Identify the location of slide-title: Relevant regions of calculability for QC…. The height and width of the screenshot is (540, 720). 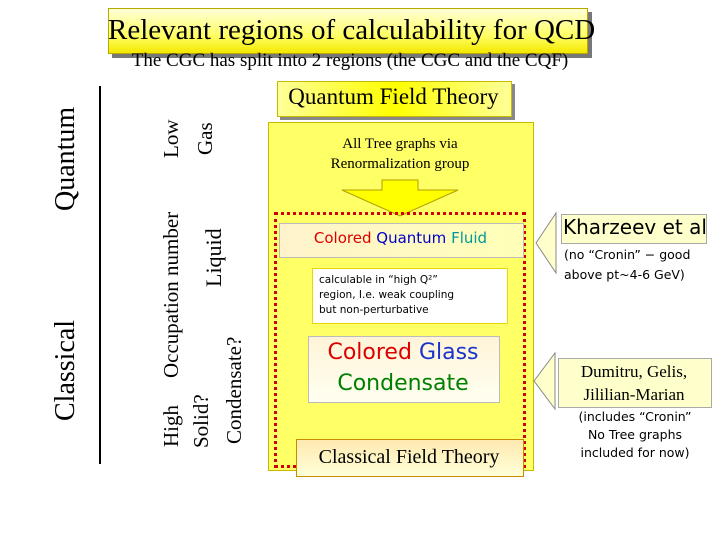
(352, 30).